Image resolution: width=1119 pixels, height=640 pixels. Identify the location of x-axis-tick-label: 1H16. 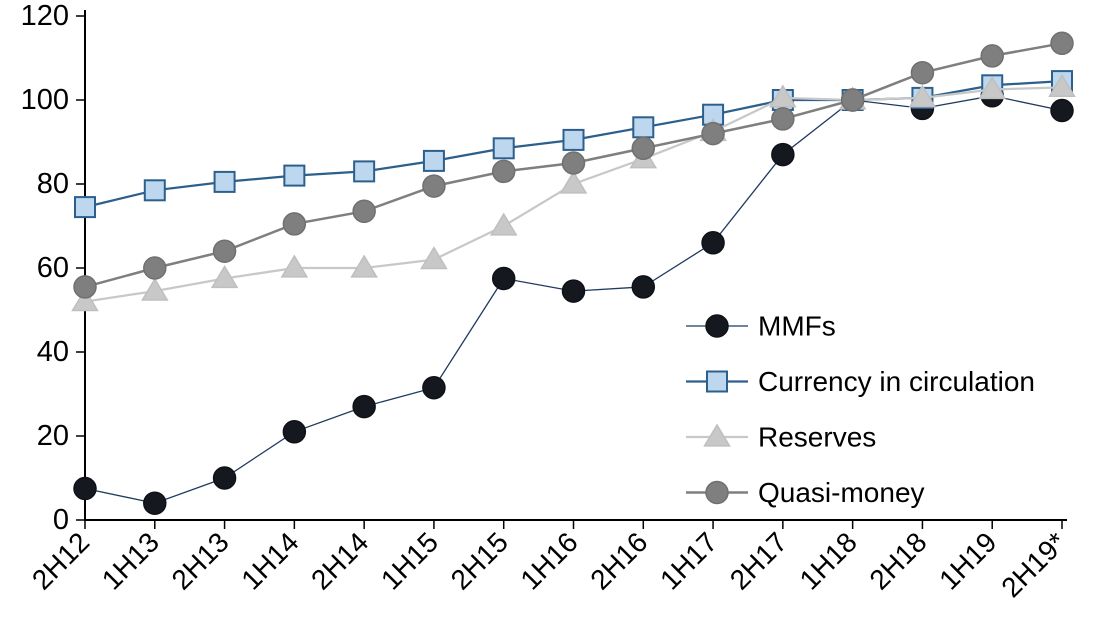
(548, 560).